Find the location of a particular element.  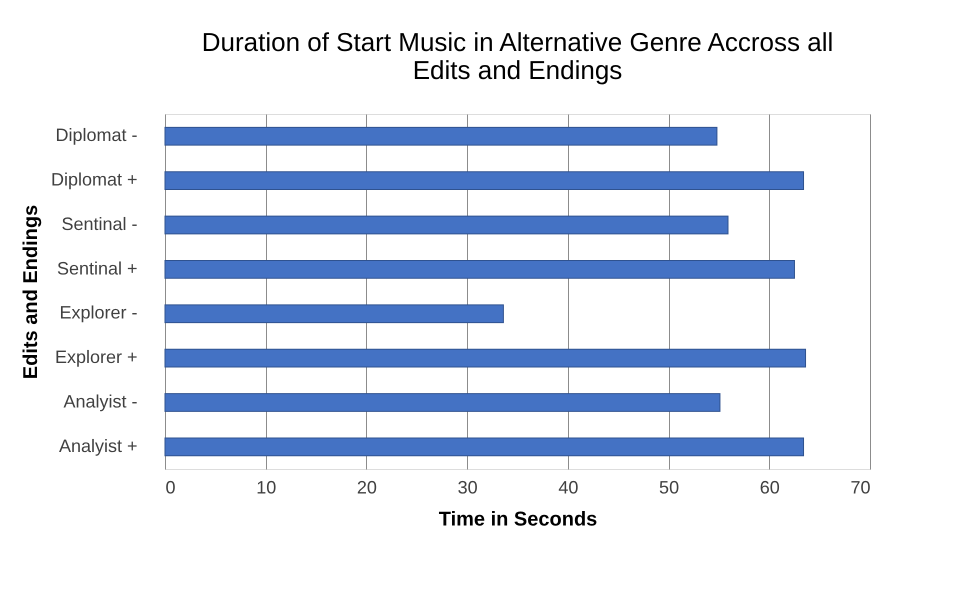

y-tick-label: Diplomat + is located at coordinates (94, 180).